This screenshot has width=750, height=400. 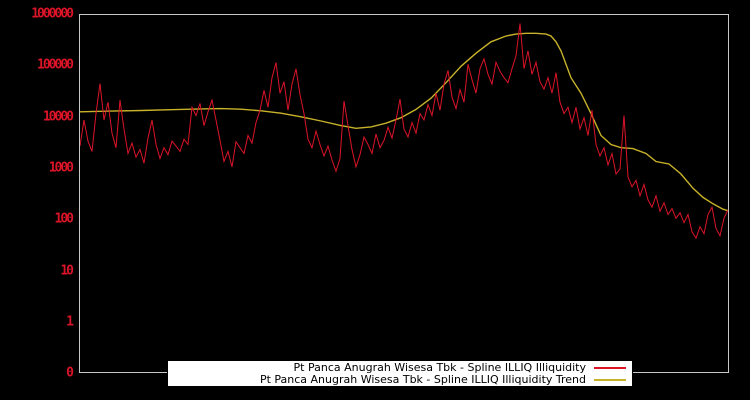 What do you see at coordinates (37, 200) in the screenshot?
I see `y-axis: 1000000 100000 10000 1000 100 10 1 0` at bounding box center [37, 200].